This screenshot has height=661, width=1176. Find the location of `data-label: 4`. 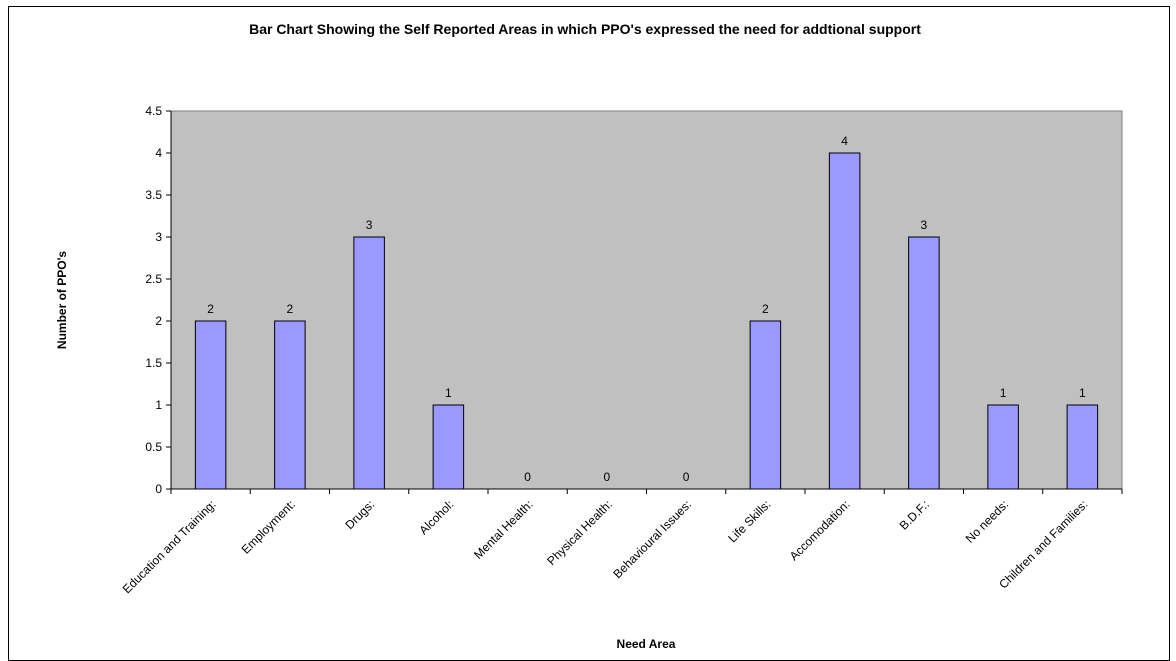

data-label: 4 is located at coordinates (844, 141).